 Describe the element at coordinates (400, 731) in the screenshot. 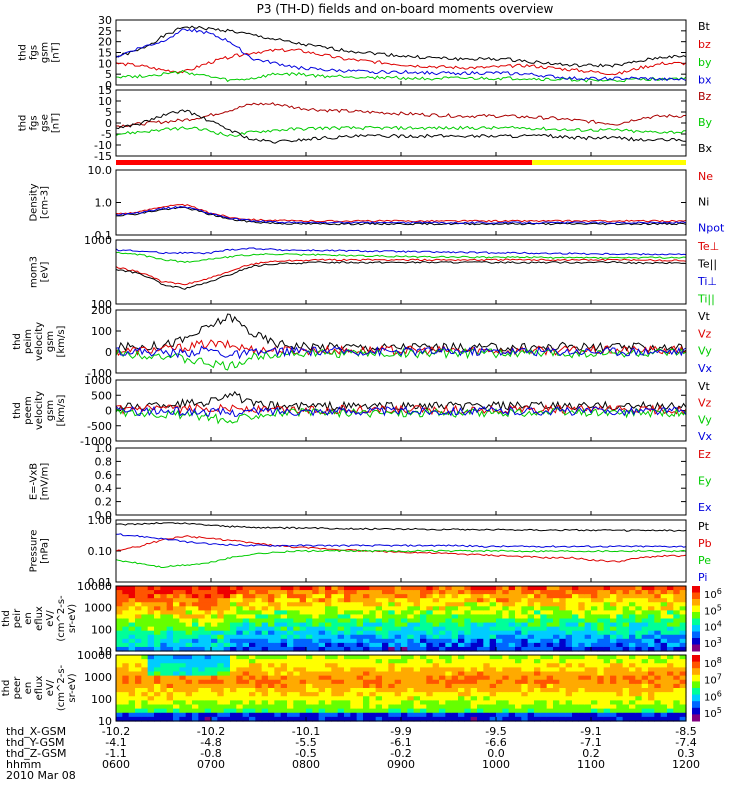

I see `xtick-label: -9.9` at that location.